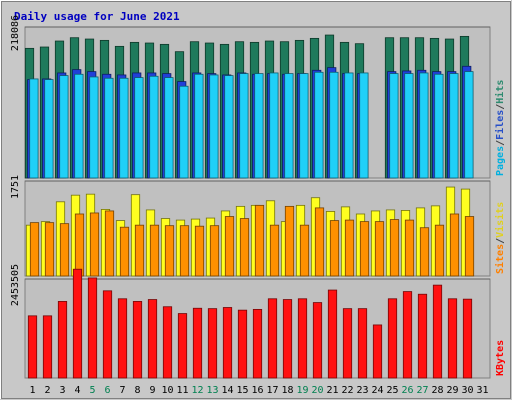  I want to click on x-tick-label: 12, so click(197, 390).